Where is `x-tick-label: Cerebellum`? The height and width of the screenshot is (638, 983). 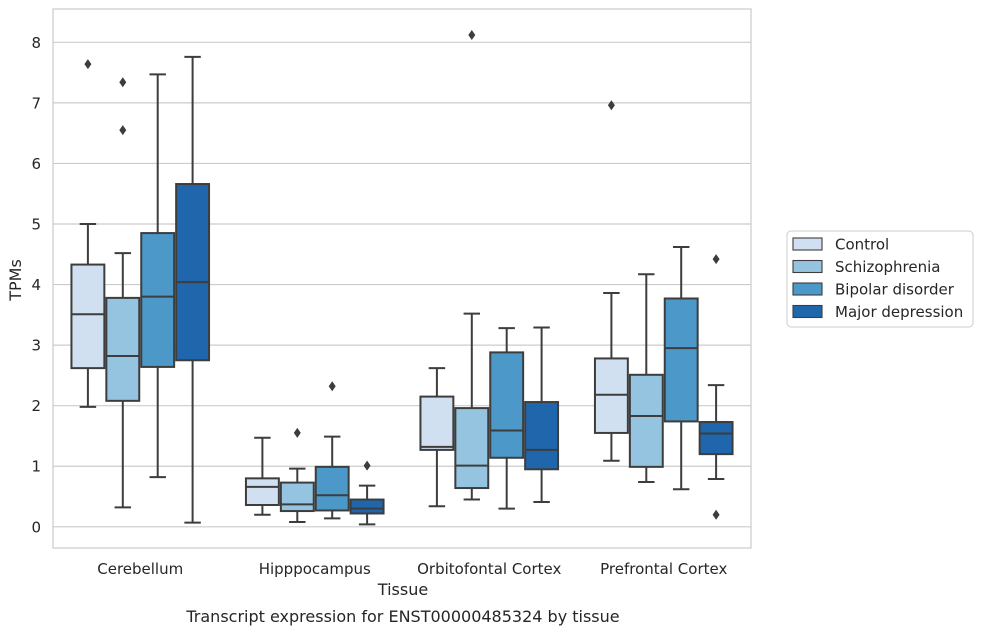
x-tick-label: Cerebellum is located at coordinates (140, 569).